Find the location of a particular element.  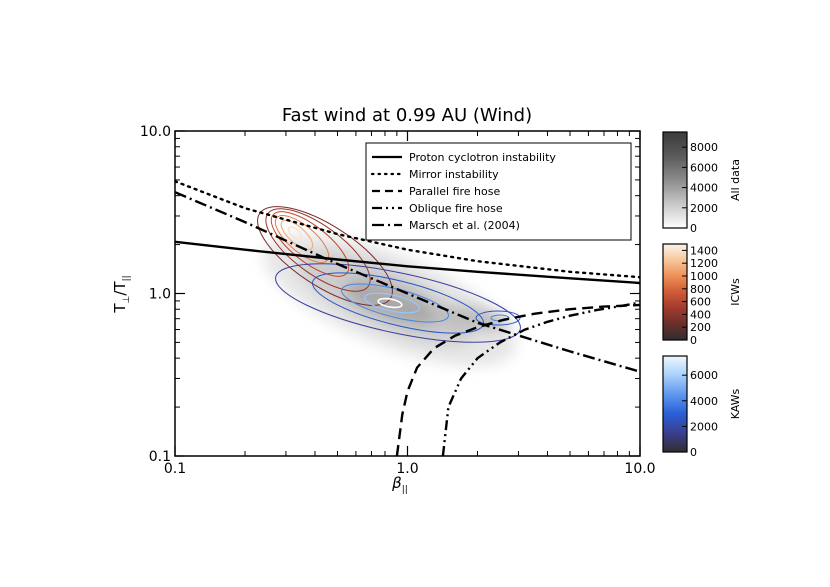

colorbar-icws-tick-label: 200 is located at coordinates (700, 327).